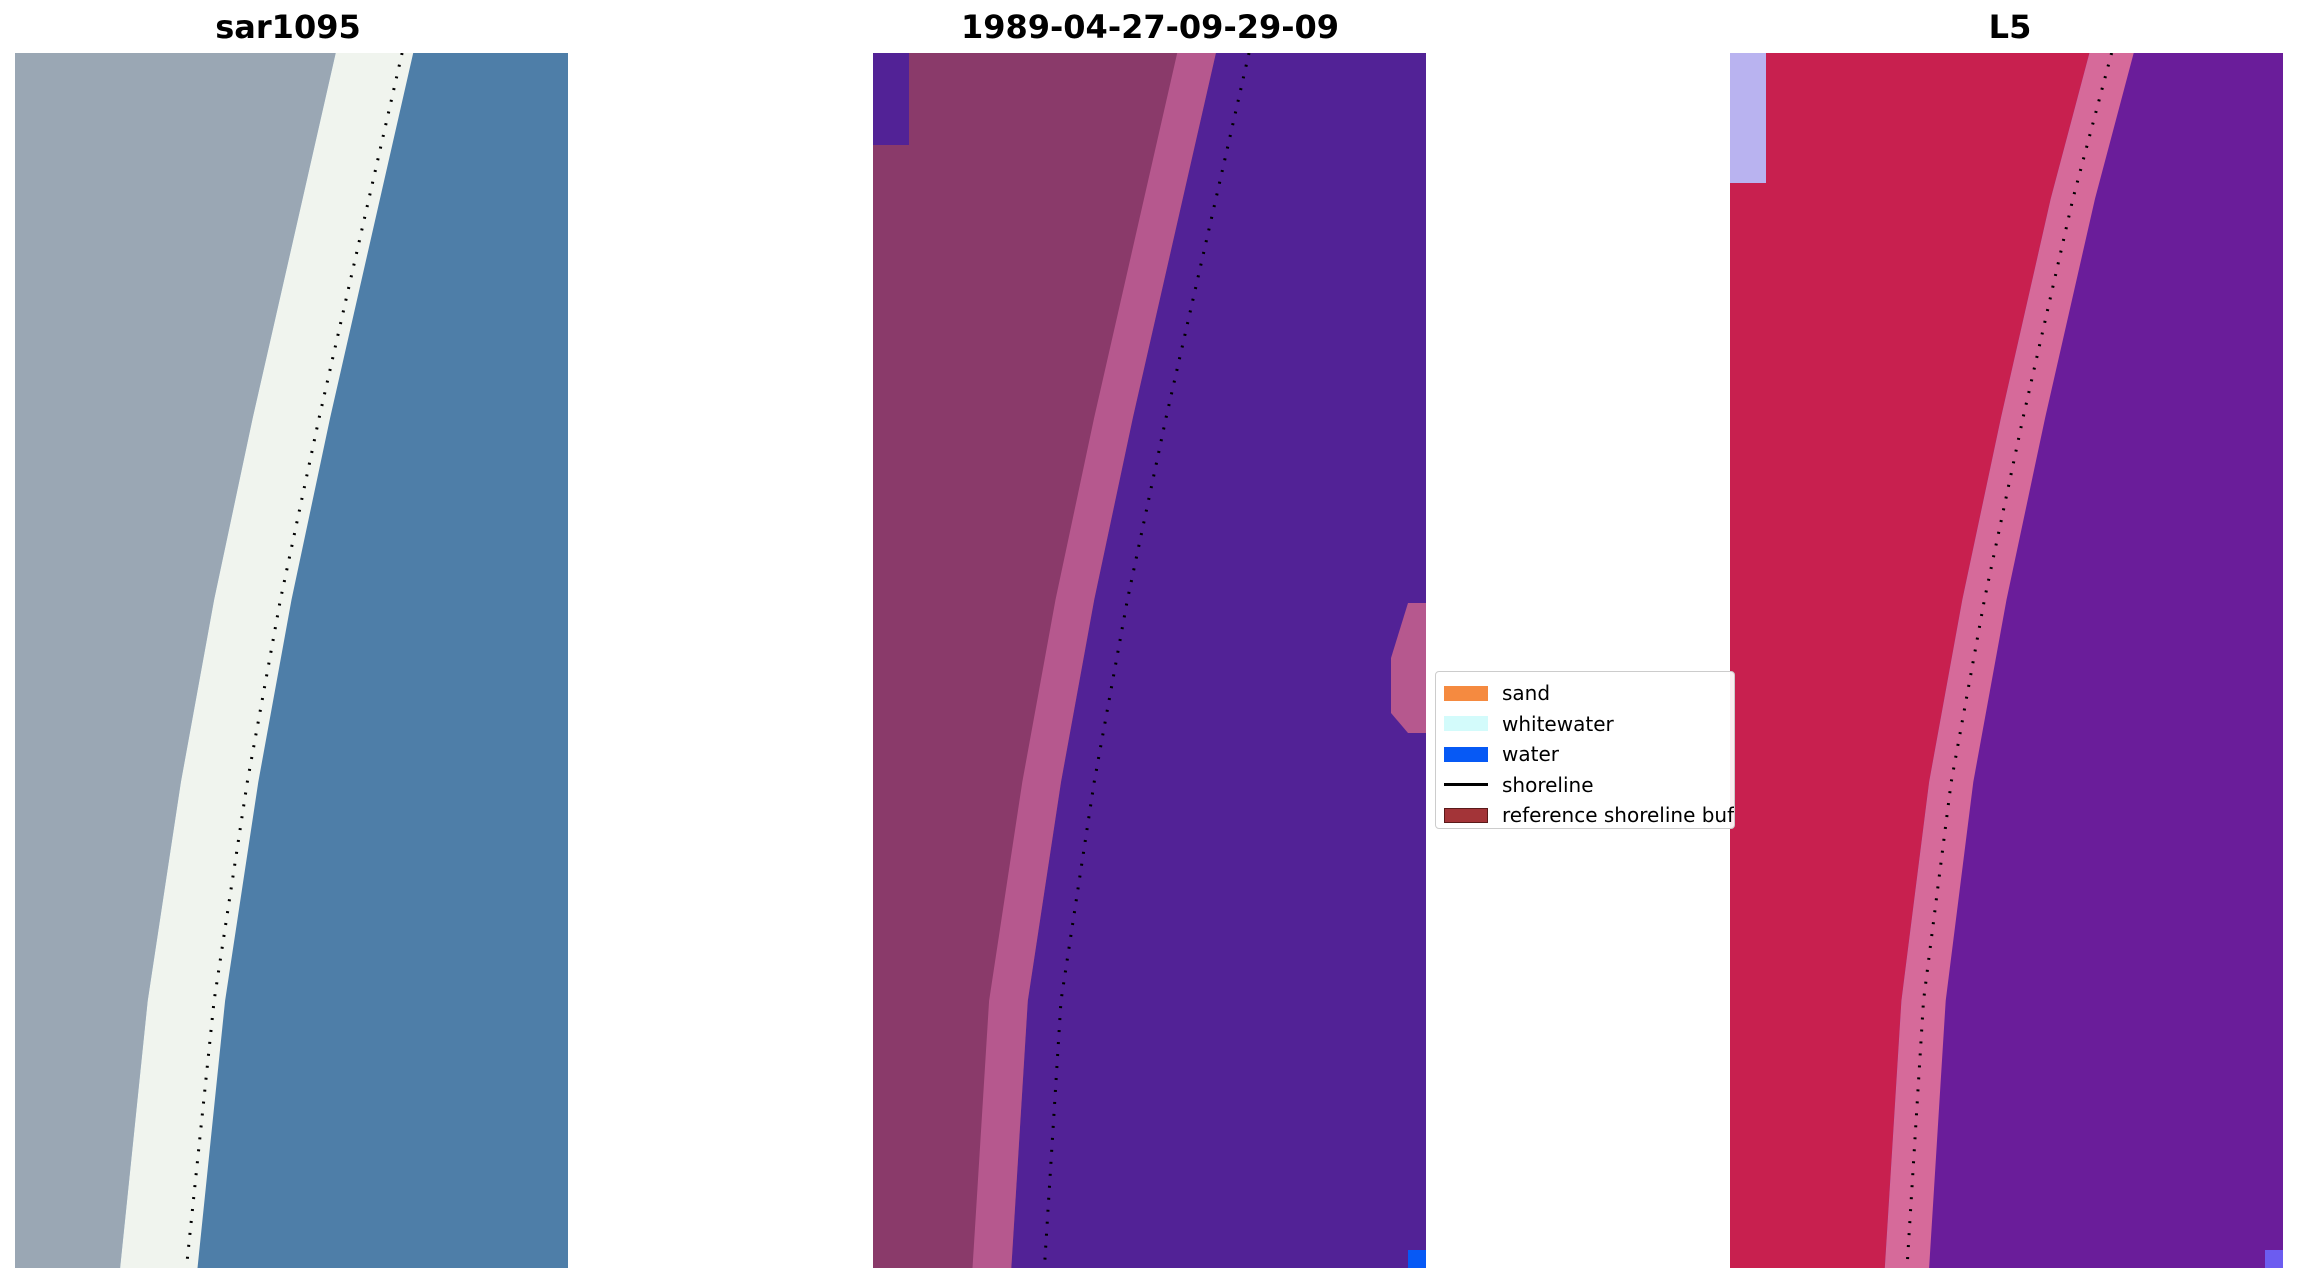 This screenshot has height=1283, width=2297. What do you see at coordinates (1748, 118) in the screenshot?
I see `light-pixel-top-left` at bounding box center [1748, 118].